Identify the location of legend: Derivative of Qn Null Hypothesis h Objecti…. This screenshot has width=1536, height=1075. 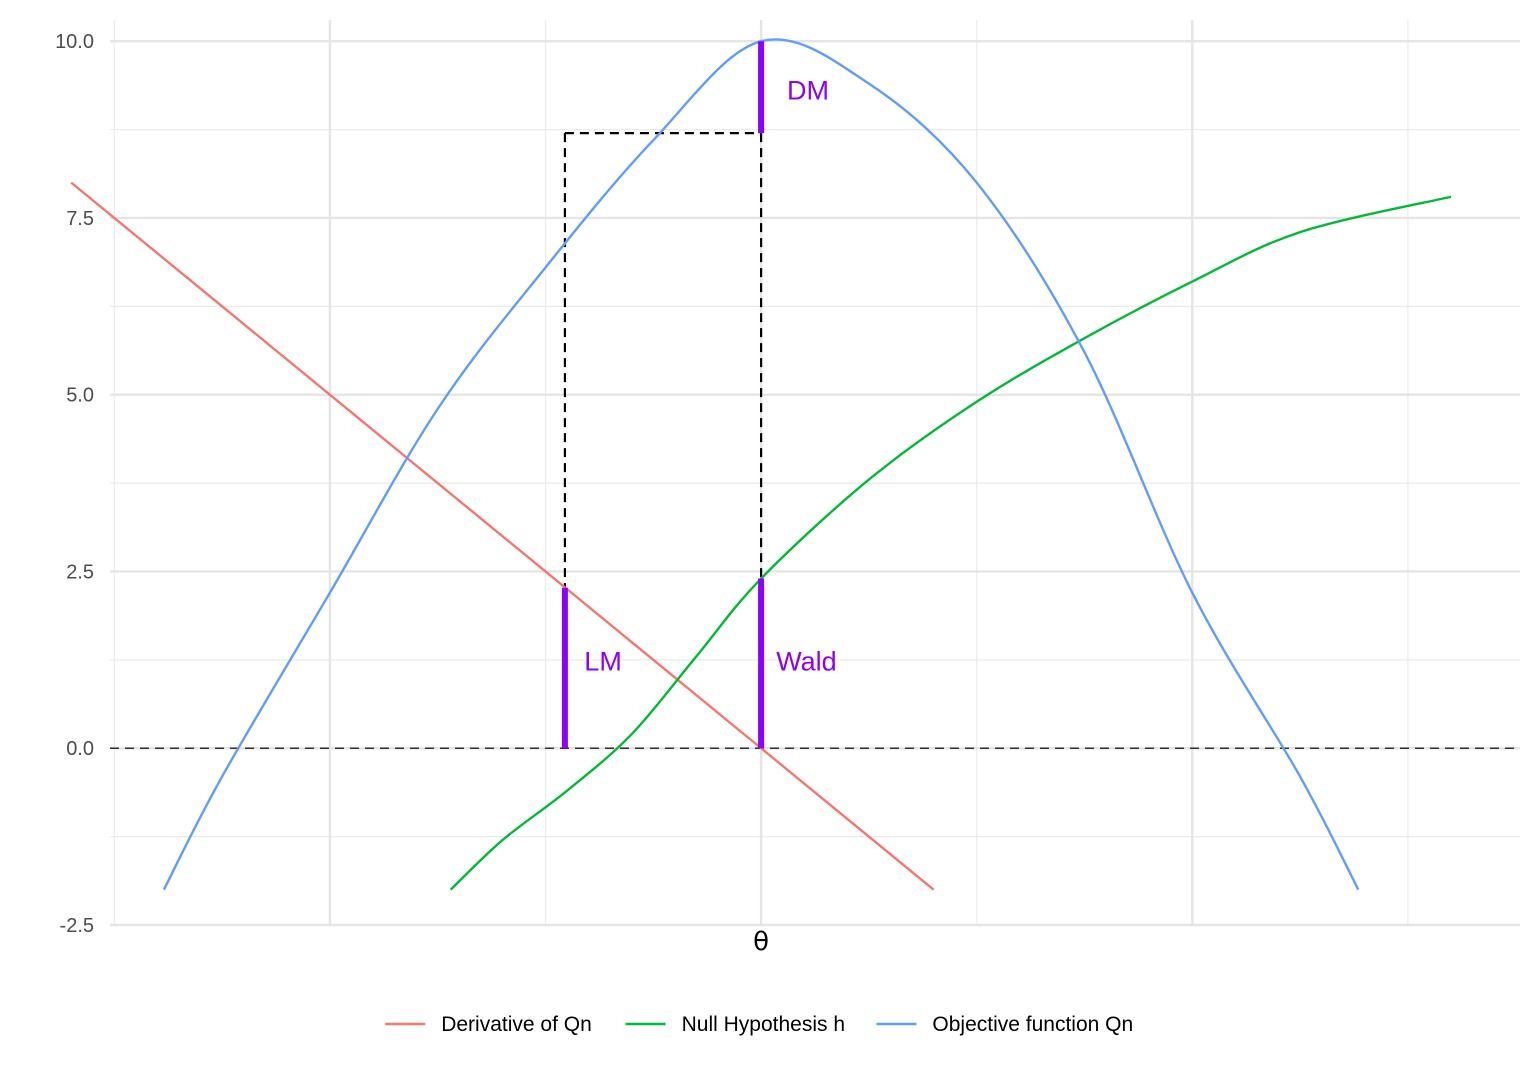
(759, 1024).